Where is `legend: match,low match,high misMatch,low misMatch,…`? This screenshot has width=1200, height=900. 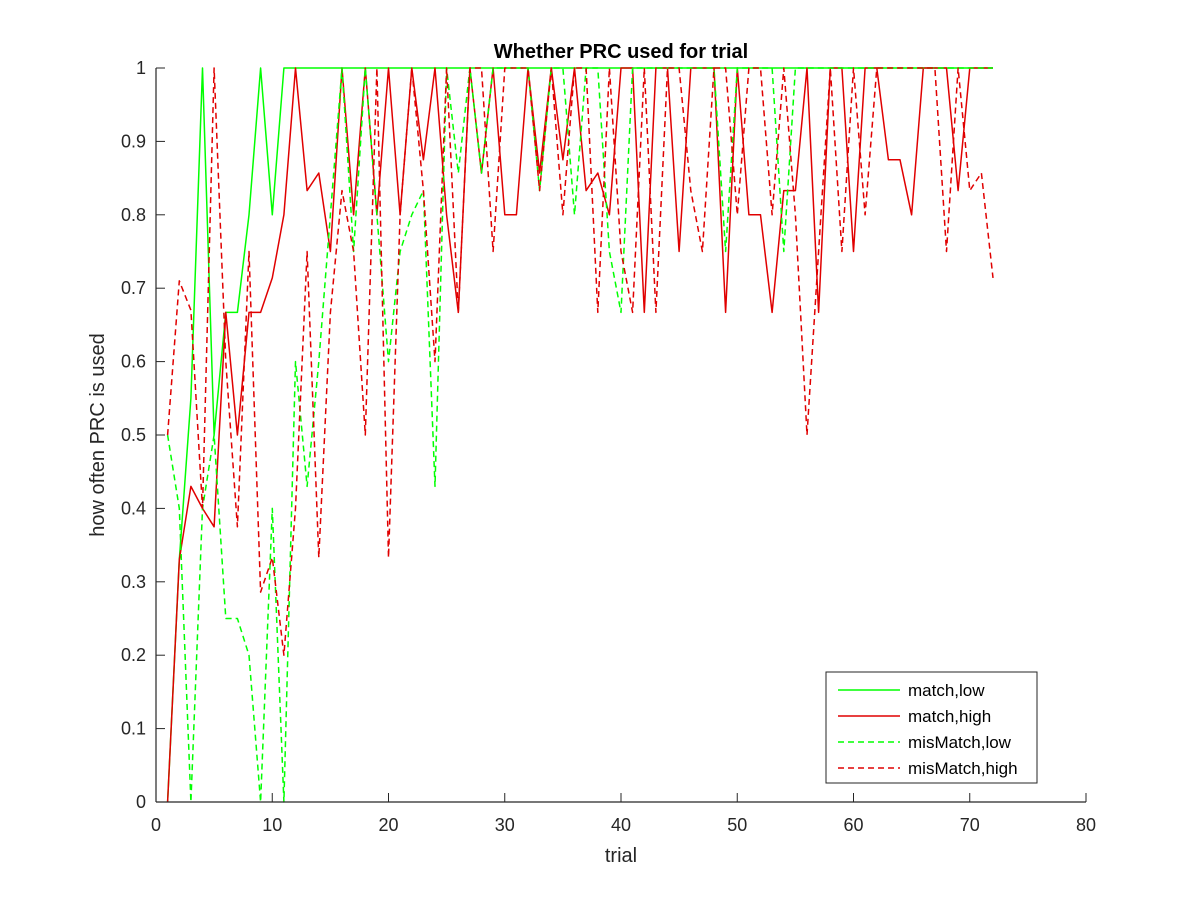 legend: match,low match,high misMatch,low misMatch,… is located at coordinates (931, 727).